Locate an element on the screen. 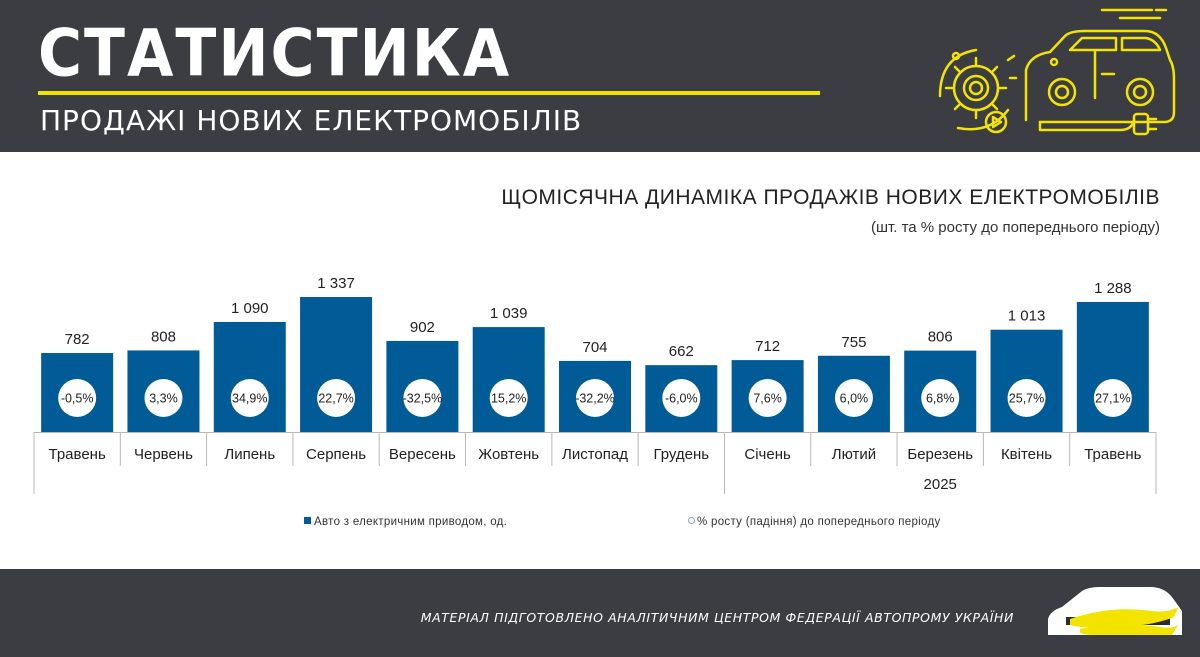 The image size is (1200, 657). value-label: 1 090 is located at coordinates (250, 308).